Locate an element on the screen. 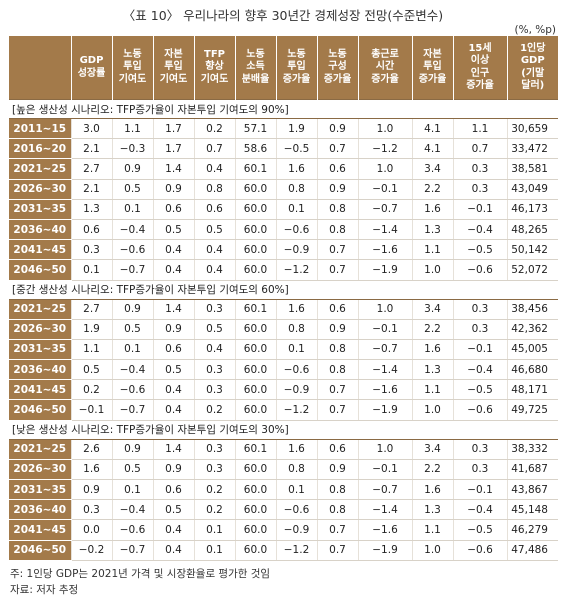 The width and height of the screenshot is (566, 597). value-cell: 2.1 is located at coordinates (91, 149).